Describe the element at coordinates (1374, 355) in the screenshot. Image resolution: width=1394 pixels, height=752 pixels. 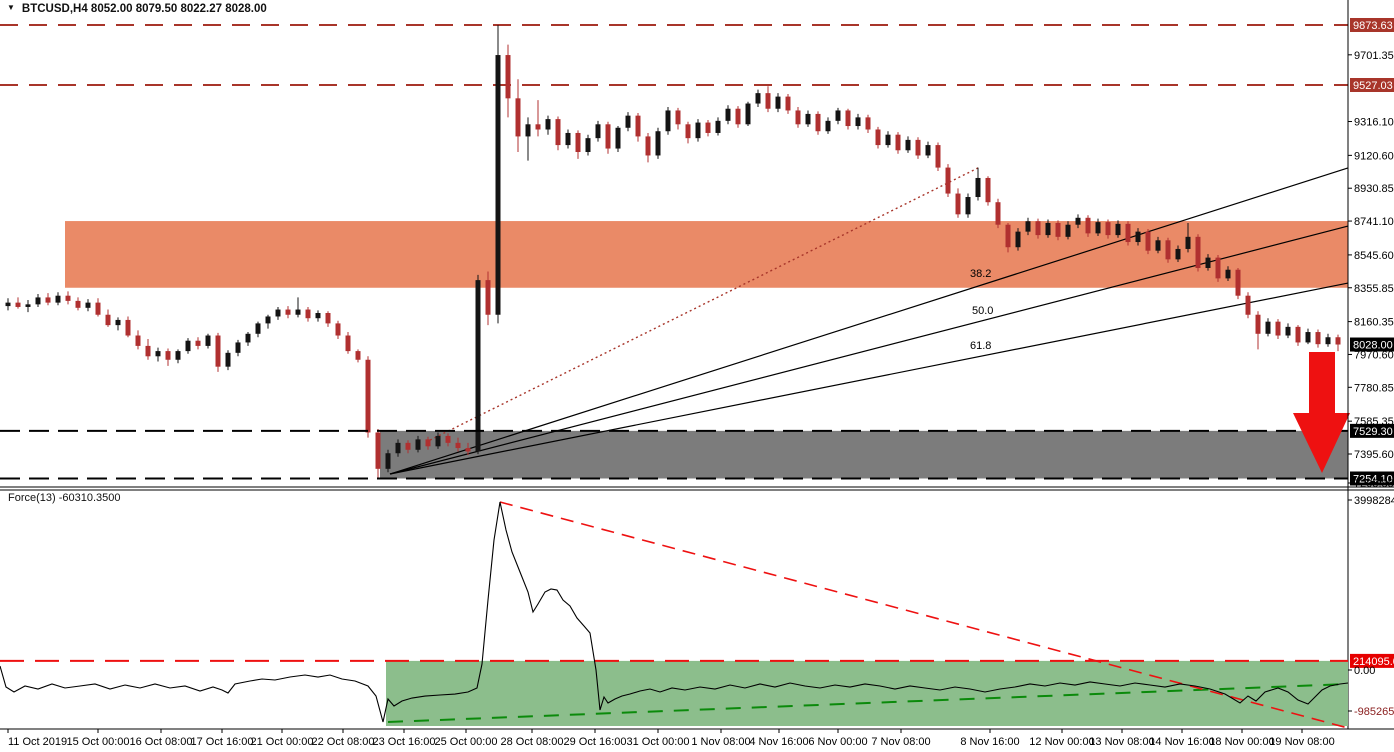
I see `price-axis-label: 7970.60` at that location.